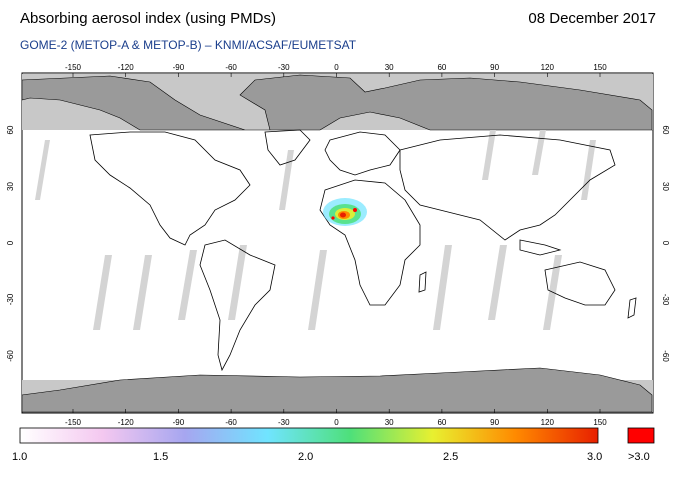  What do you see at coordinates (345, 212) in the screenshot?
I see `aerosol-hotspot` at bounding box center [345, 212].